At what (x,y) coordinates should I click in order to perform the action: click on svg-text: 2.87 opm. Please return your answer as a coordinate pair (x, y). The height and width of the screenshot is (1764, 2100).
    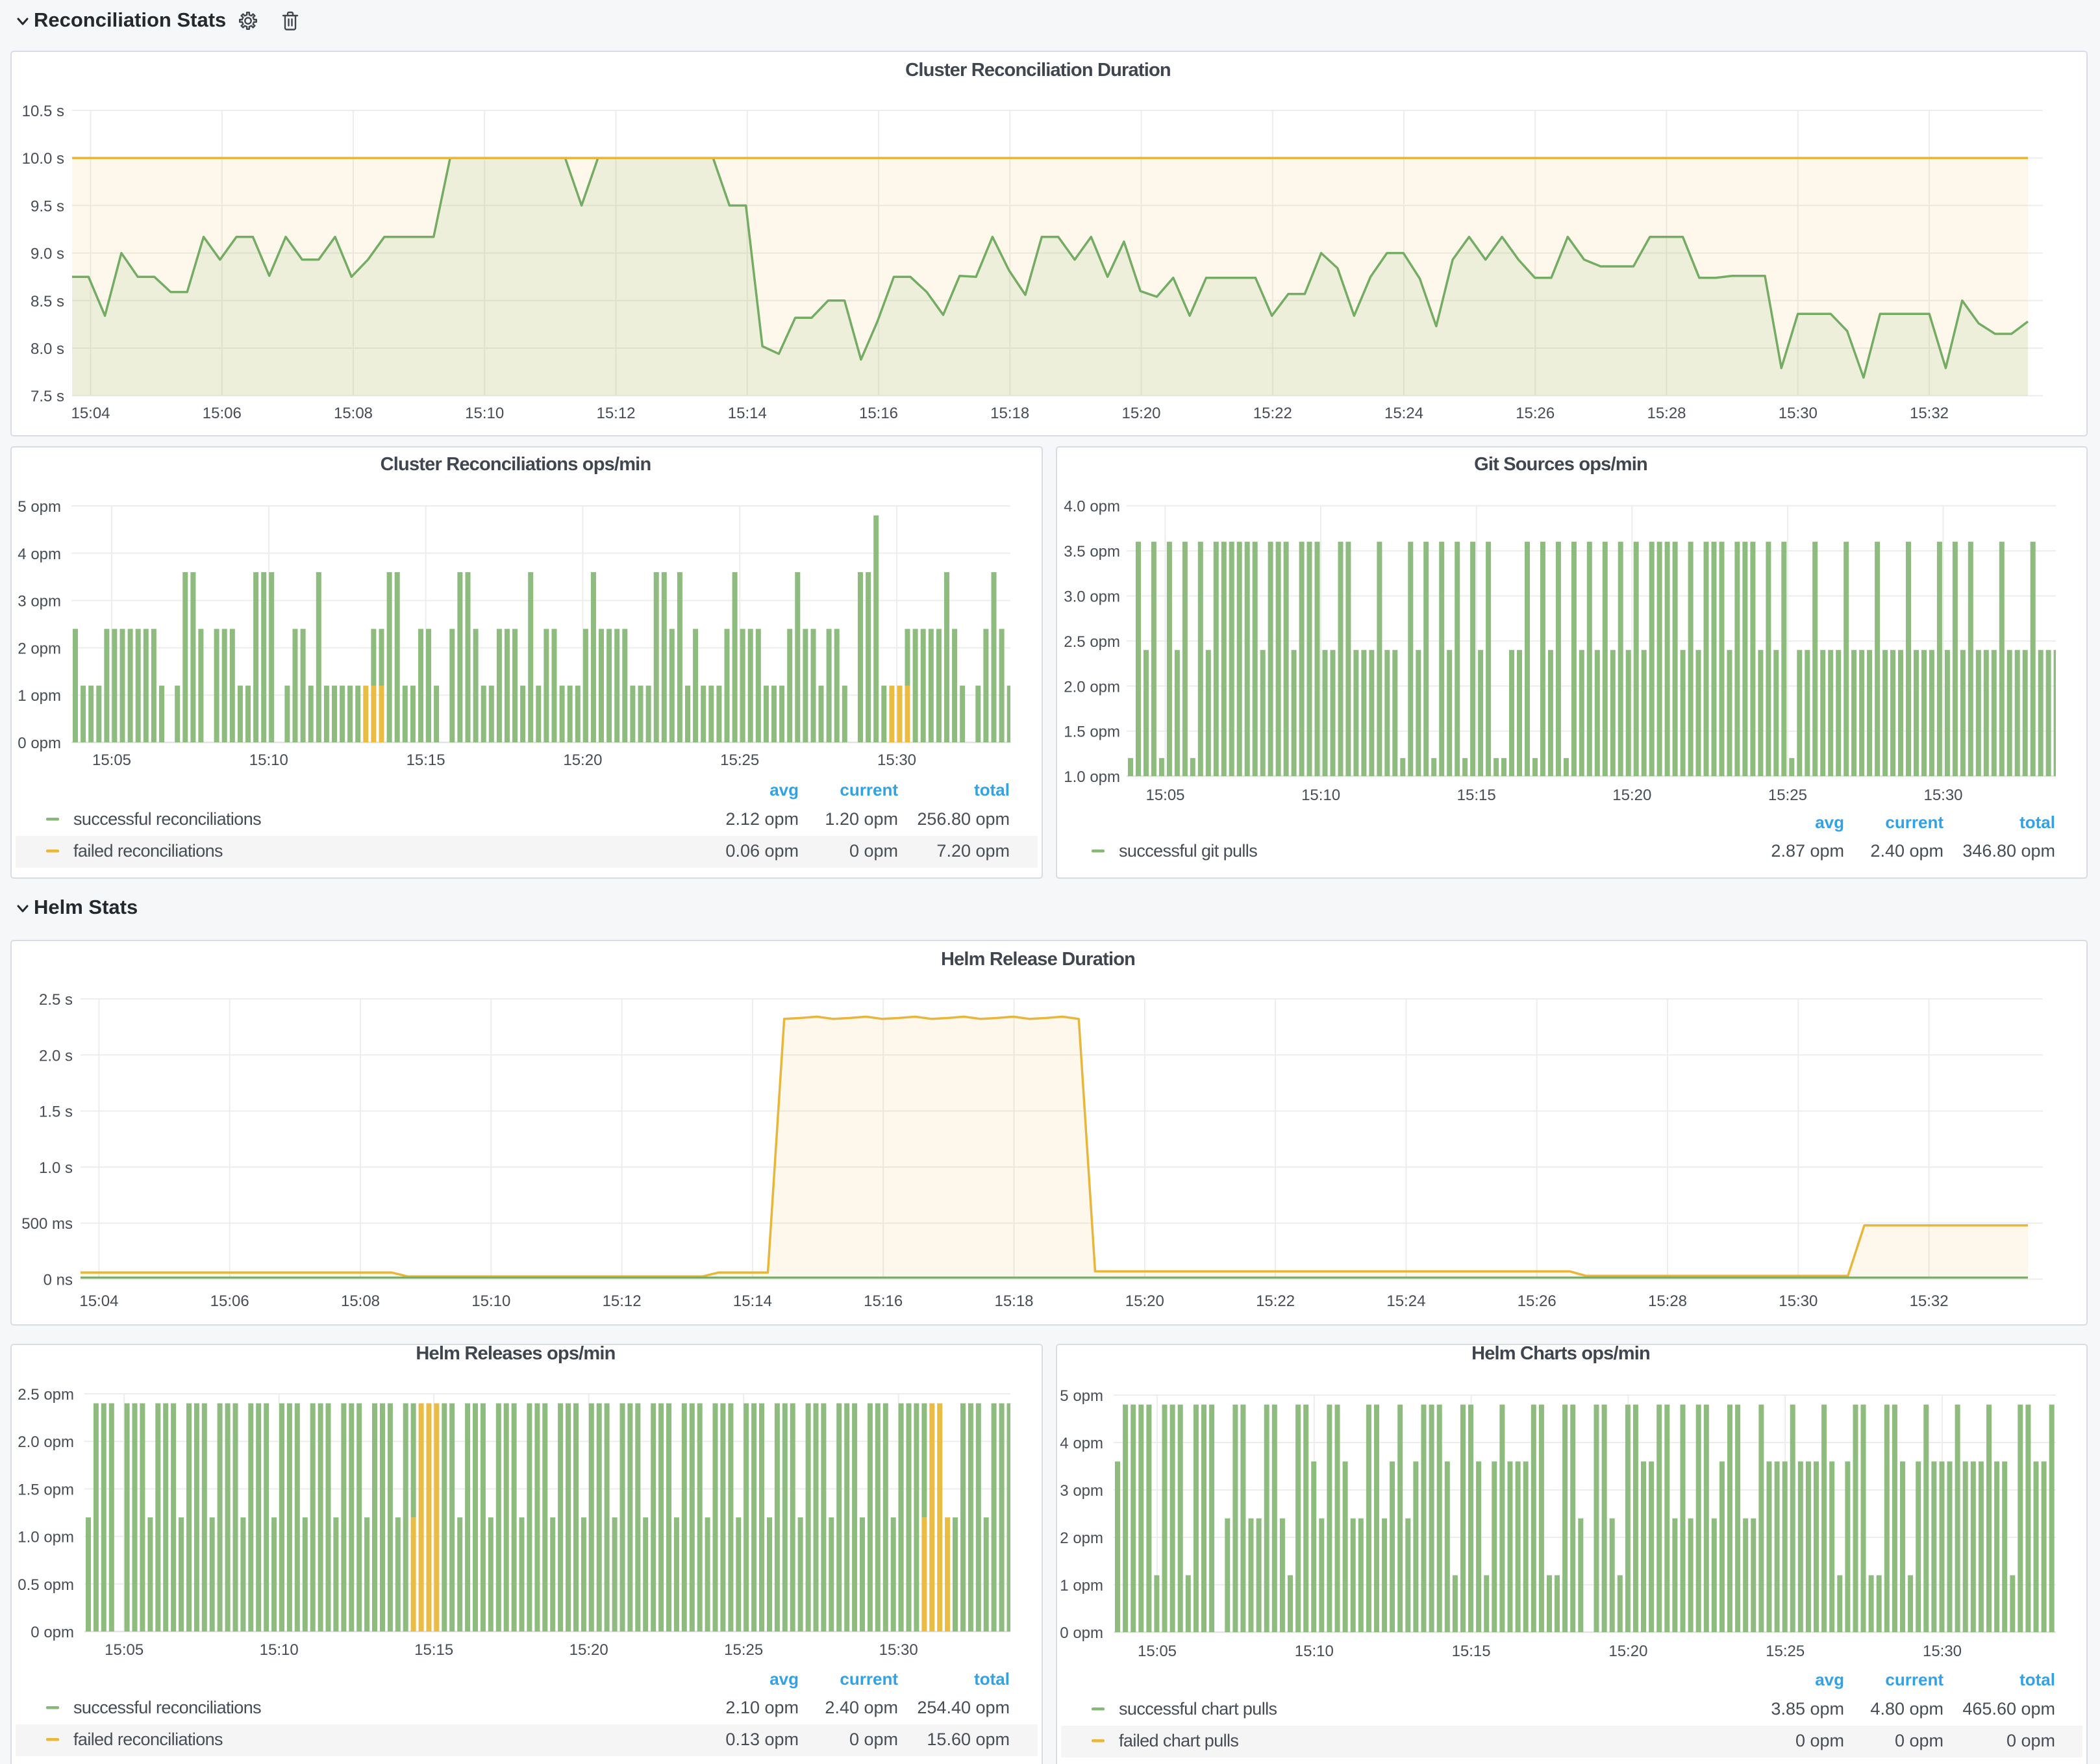
    Looking at the image, I should click on (1807, 851).